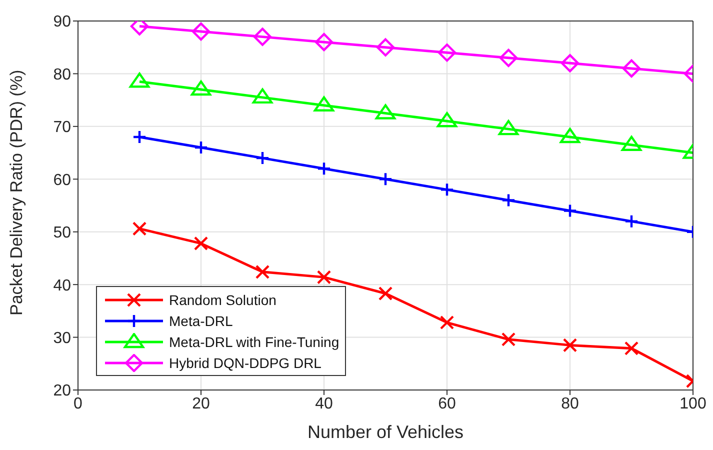 This screenshot has width=713, height=450. What do you see at coordinates (324, 403) in the screenshot?
I see `x-tick-label: 40` at bounding box center [324, 403].